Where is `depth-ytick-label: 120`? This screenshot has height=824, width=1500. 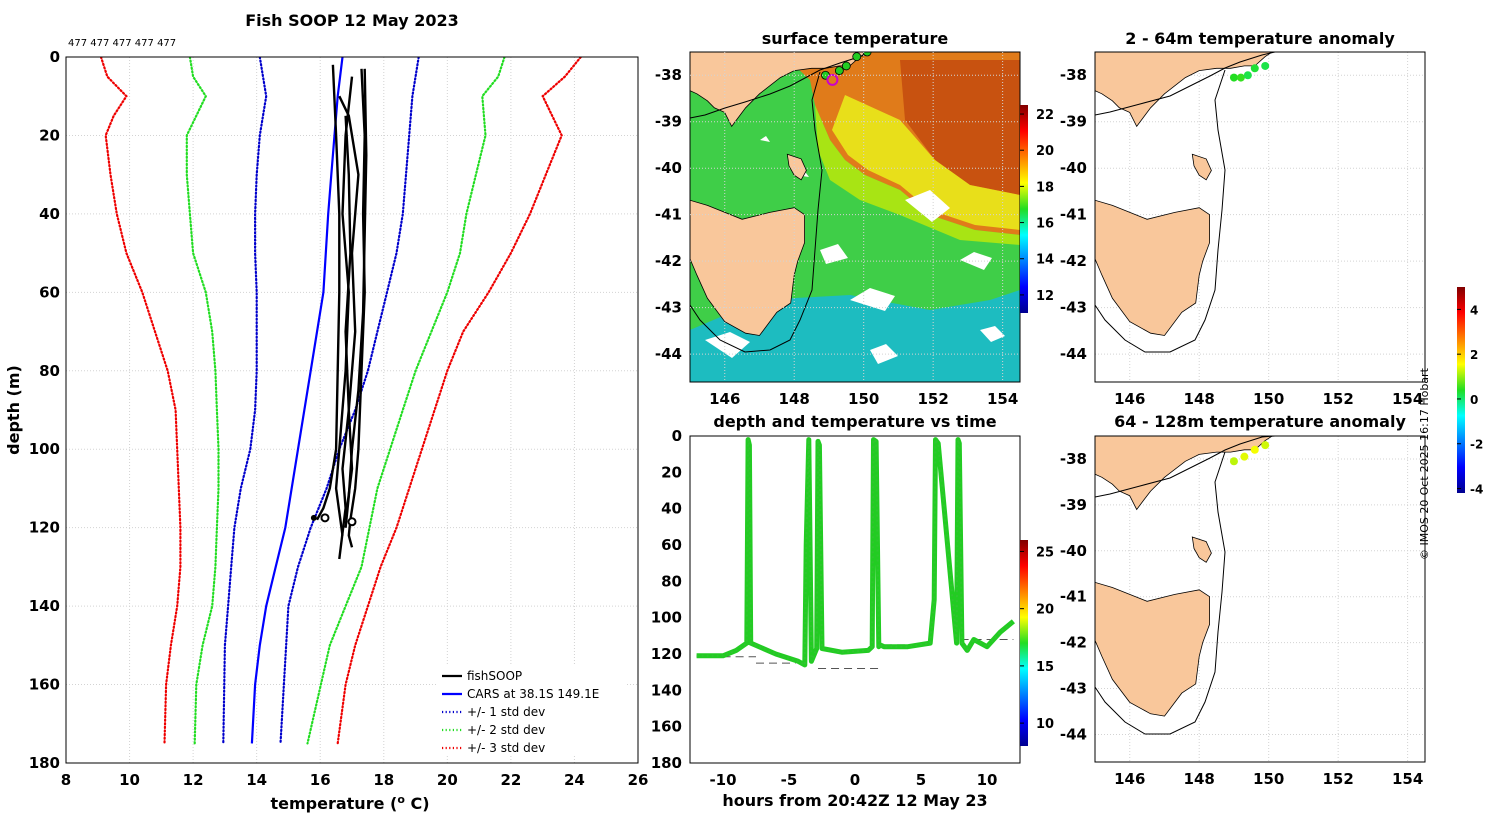 depth-ytick-label: 120 is located at coordinates (666, 654).